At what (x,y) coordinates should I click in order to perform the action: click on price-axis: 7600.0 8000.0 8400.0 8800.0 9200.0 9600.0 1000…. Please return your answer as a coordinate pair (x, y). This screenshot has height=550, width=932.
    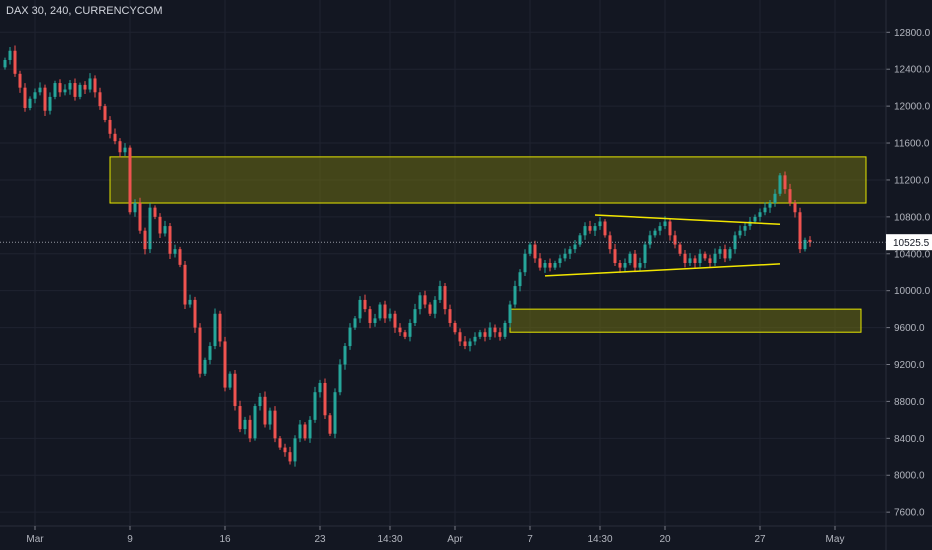
    Looking at the image, I should click on (908, 275).